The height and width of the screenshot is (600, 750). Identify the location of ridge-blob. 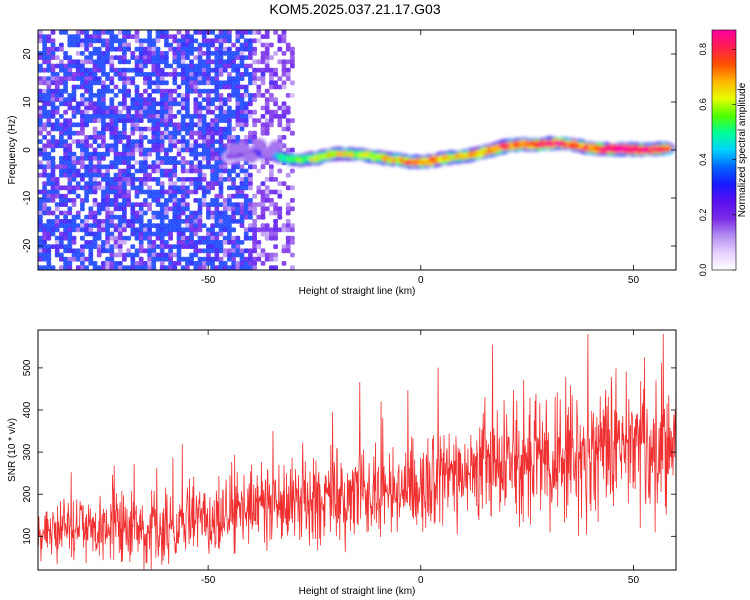
(667, 149).